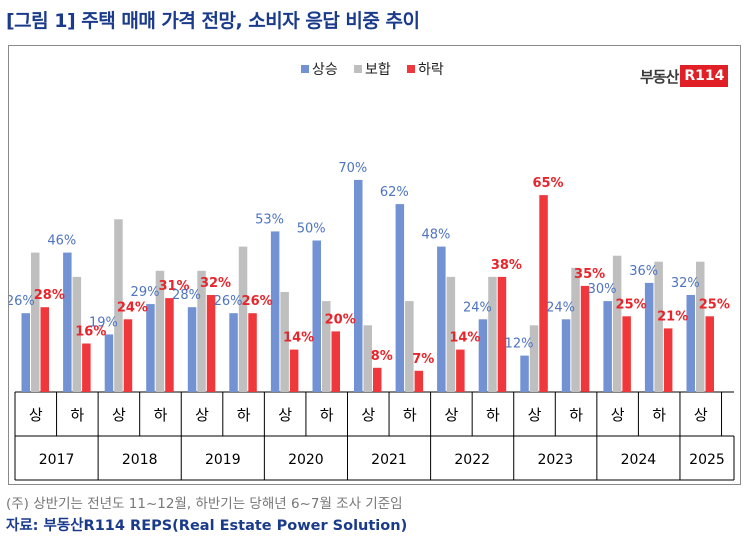 The image size is (750, 543). Describe the element at coordinates (202, 415) in the screenshot. I see `category-label-4: 상` at that location.